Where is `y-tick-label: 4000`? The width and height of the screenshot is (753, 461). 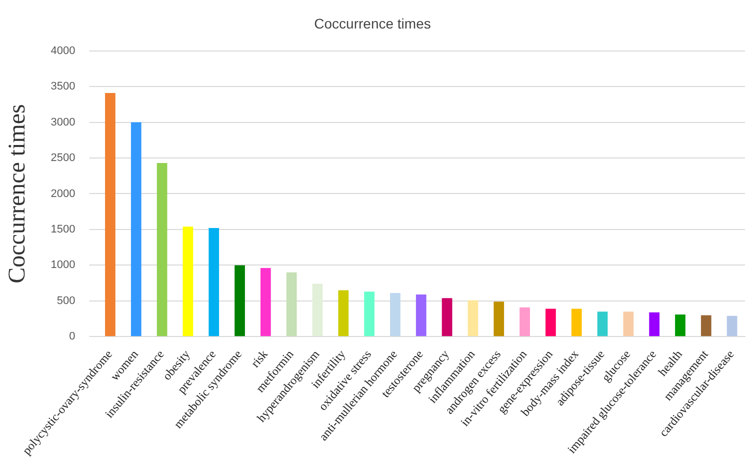
y-tick-label: 4000 is located at coordinates (63, 50).